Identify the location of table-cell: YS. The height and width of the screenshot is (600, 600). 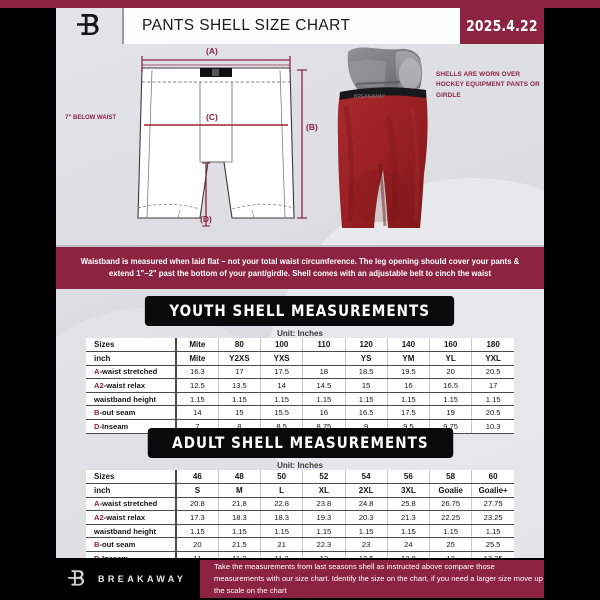
(366, 358).